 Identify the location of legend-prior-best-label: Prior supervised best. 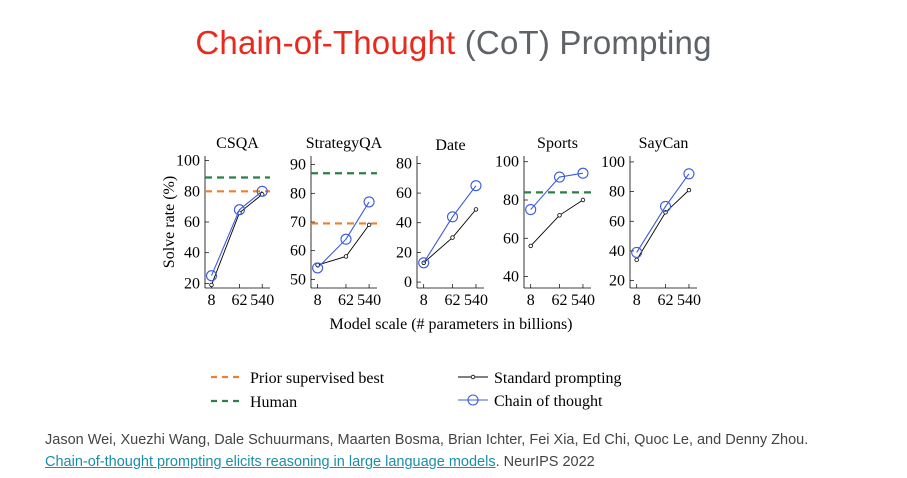
(317, 378).